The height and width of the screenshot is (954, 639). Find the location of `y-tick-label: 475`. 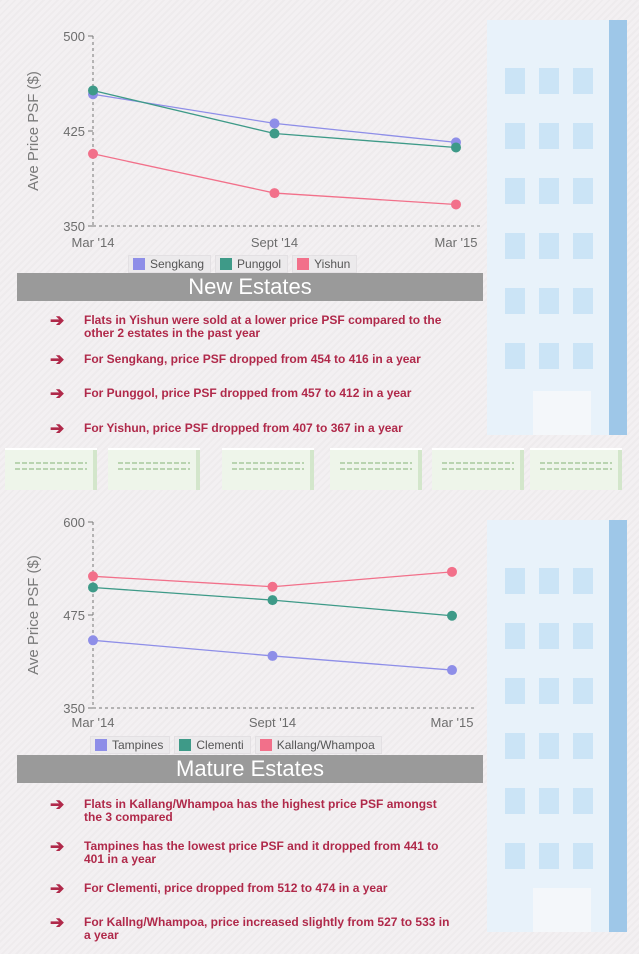

y-tick-label: 475 is located at coordinates (74, 615).